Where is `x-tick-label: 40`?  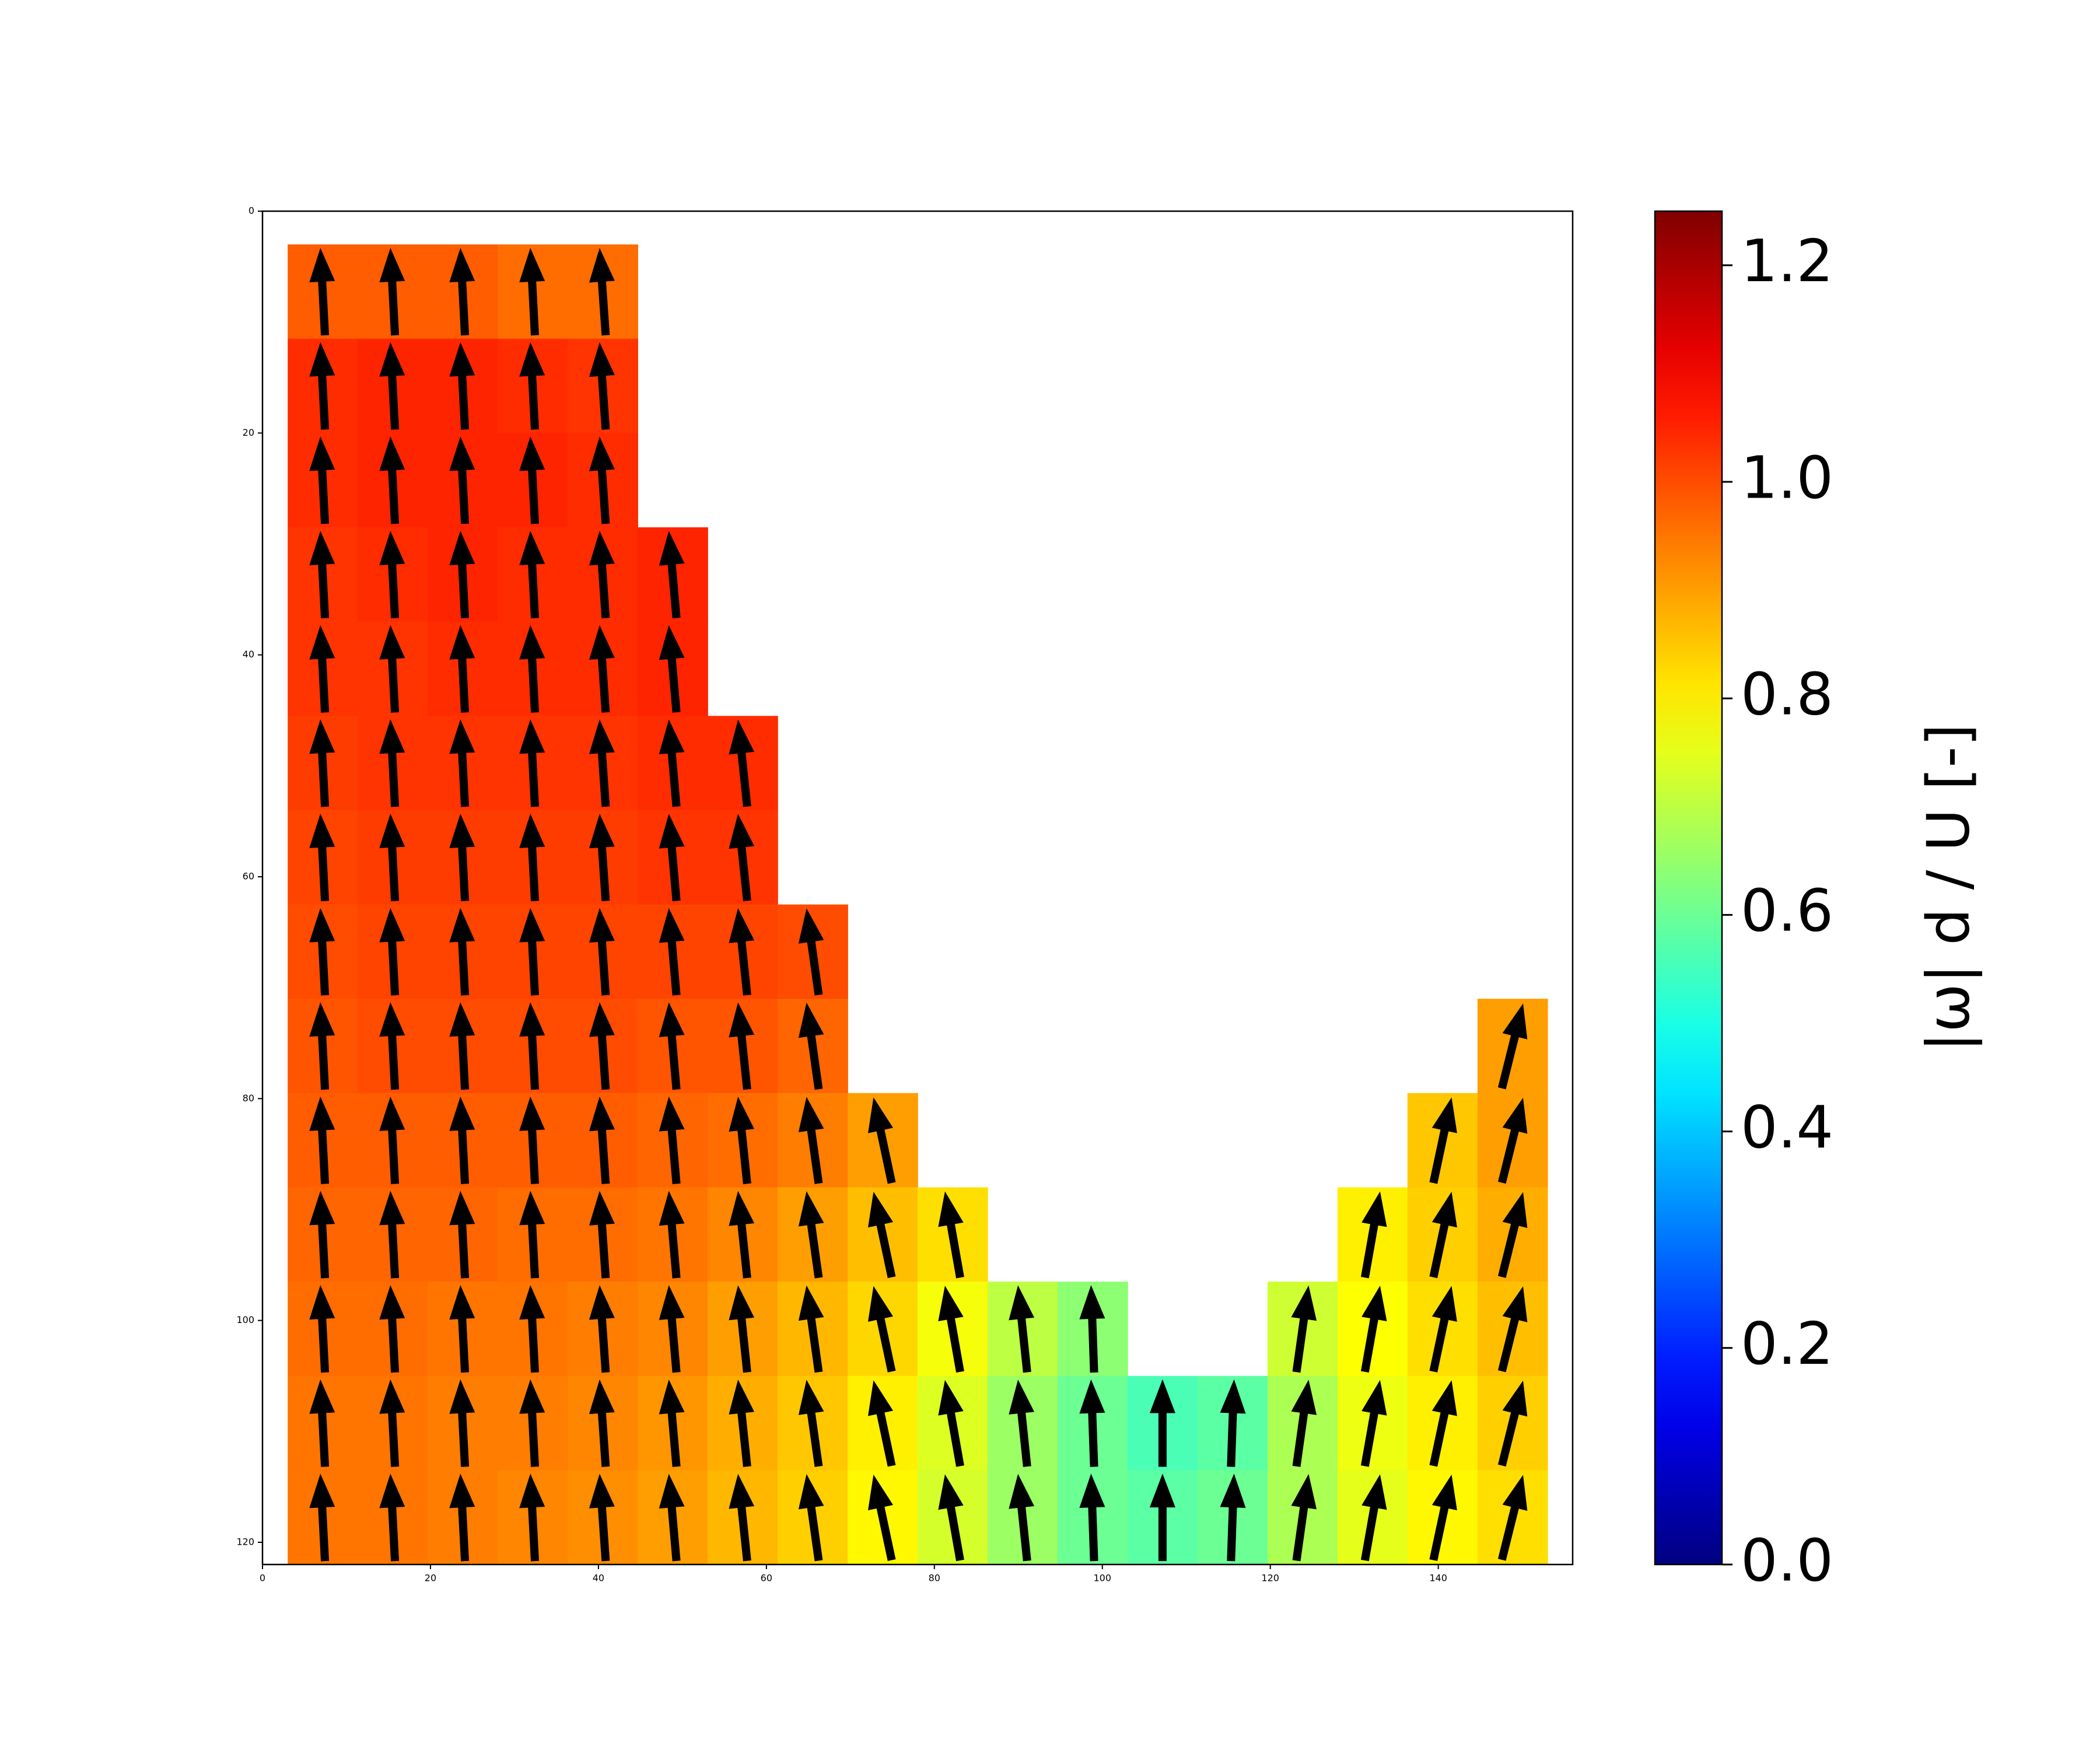 x-tick-label: 40 is located at coordinates (598, 1578).